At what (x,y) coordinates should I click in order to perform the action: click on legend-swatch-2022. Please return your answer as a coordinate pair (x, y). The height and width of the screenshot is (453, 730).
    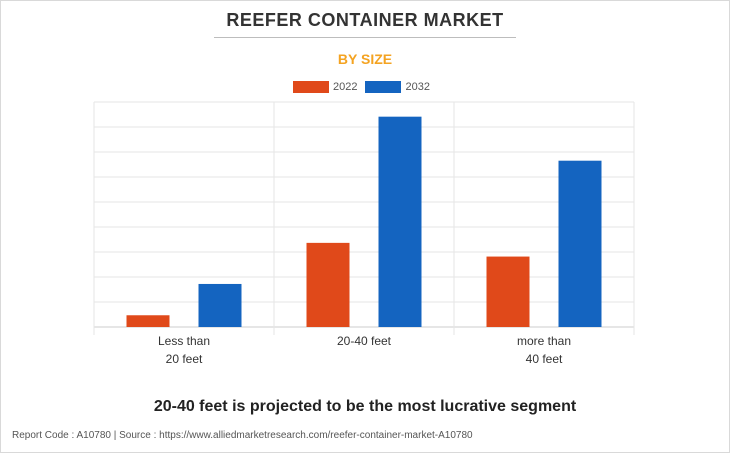
    Looking at the image, I should click on (311, 87).